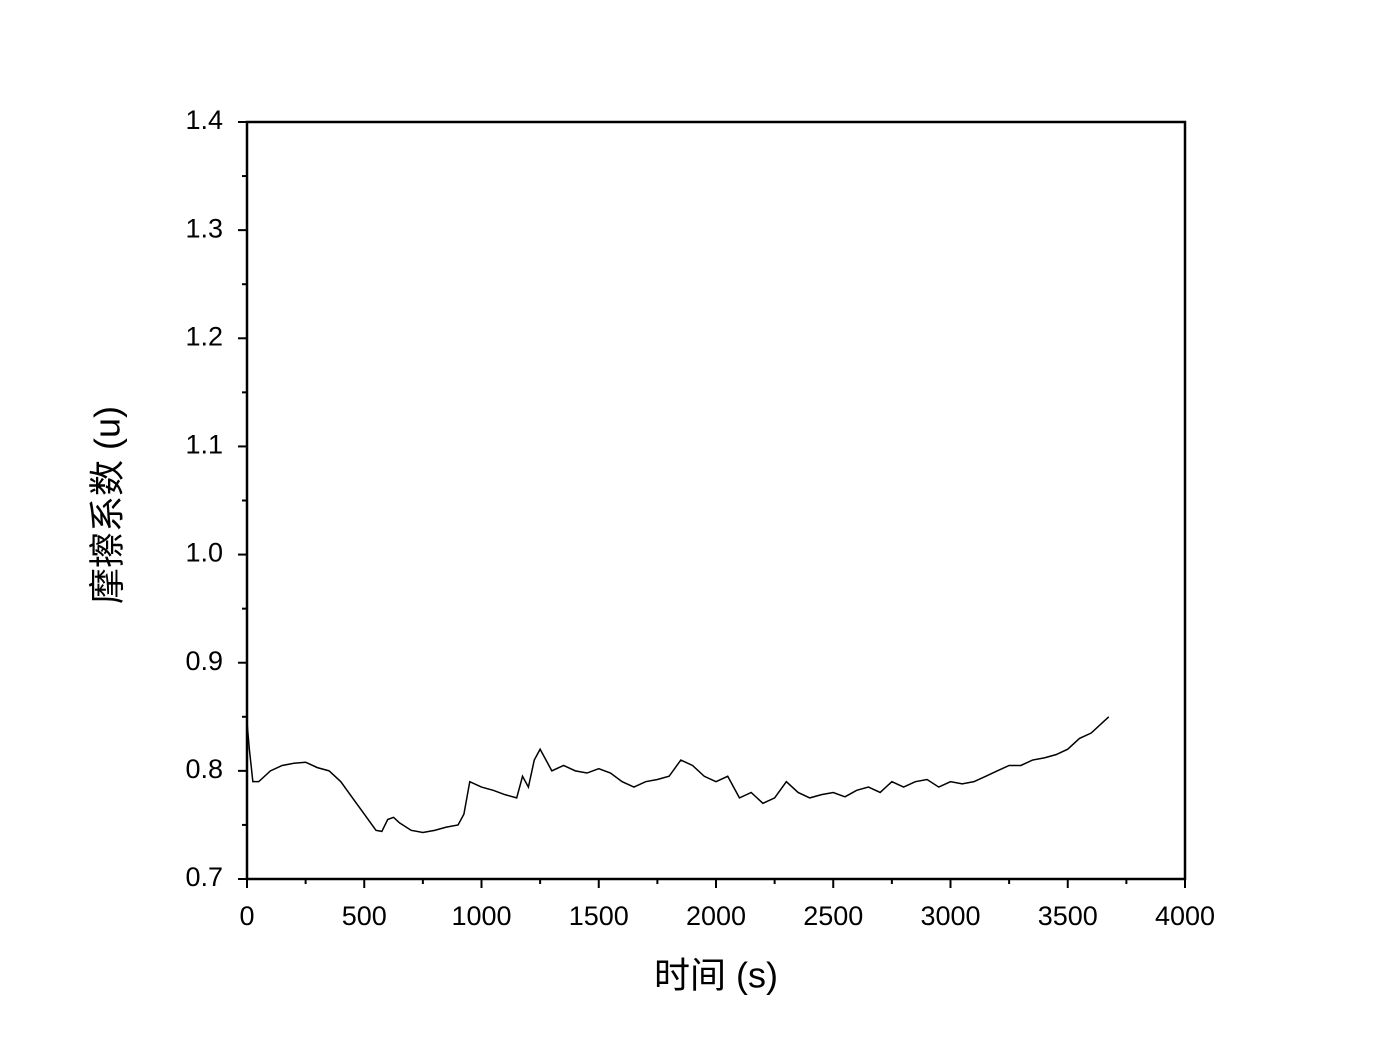 The width and height of the screenshot is (1377, 1059). What do you see at coordinates (950, 916) in the screenshot?
I see `x-tick-label: 3000` at bounding box center [950, 916].